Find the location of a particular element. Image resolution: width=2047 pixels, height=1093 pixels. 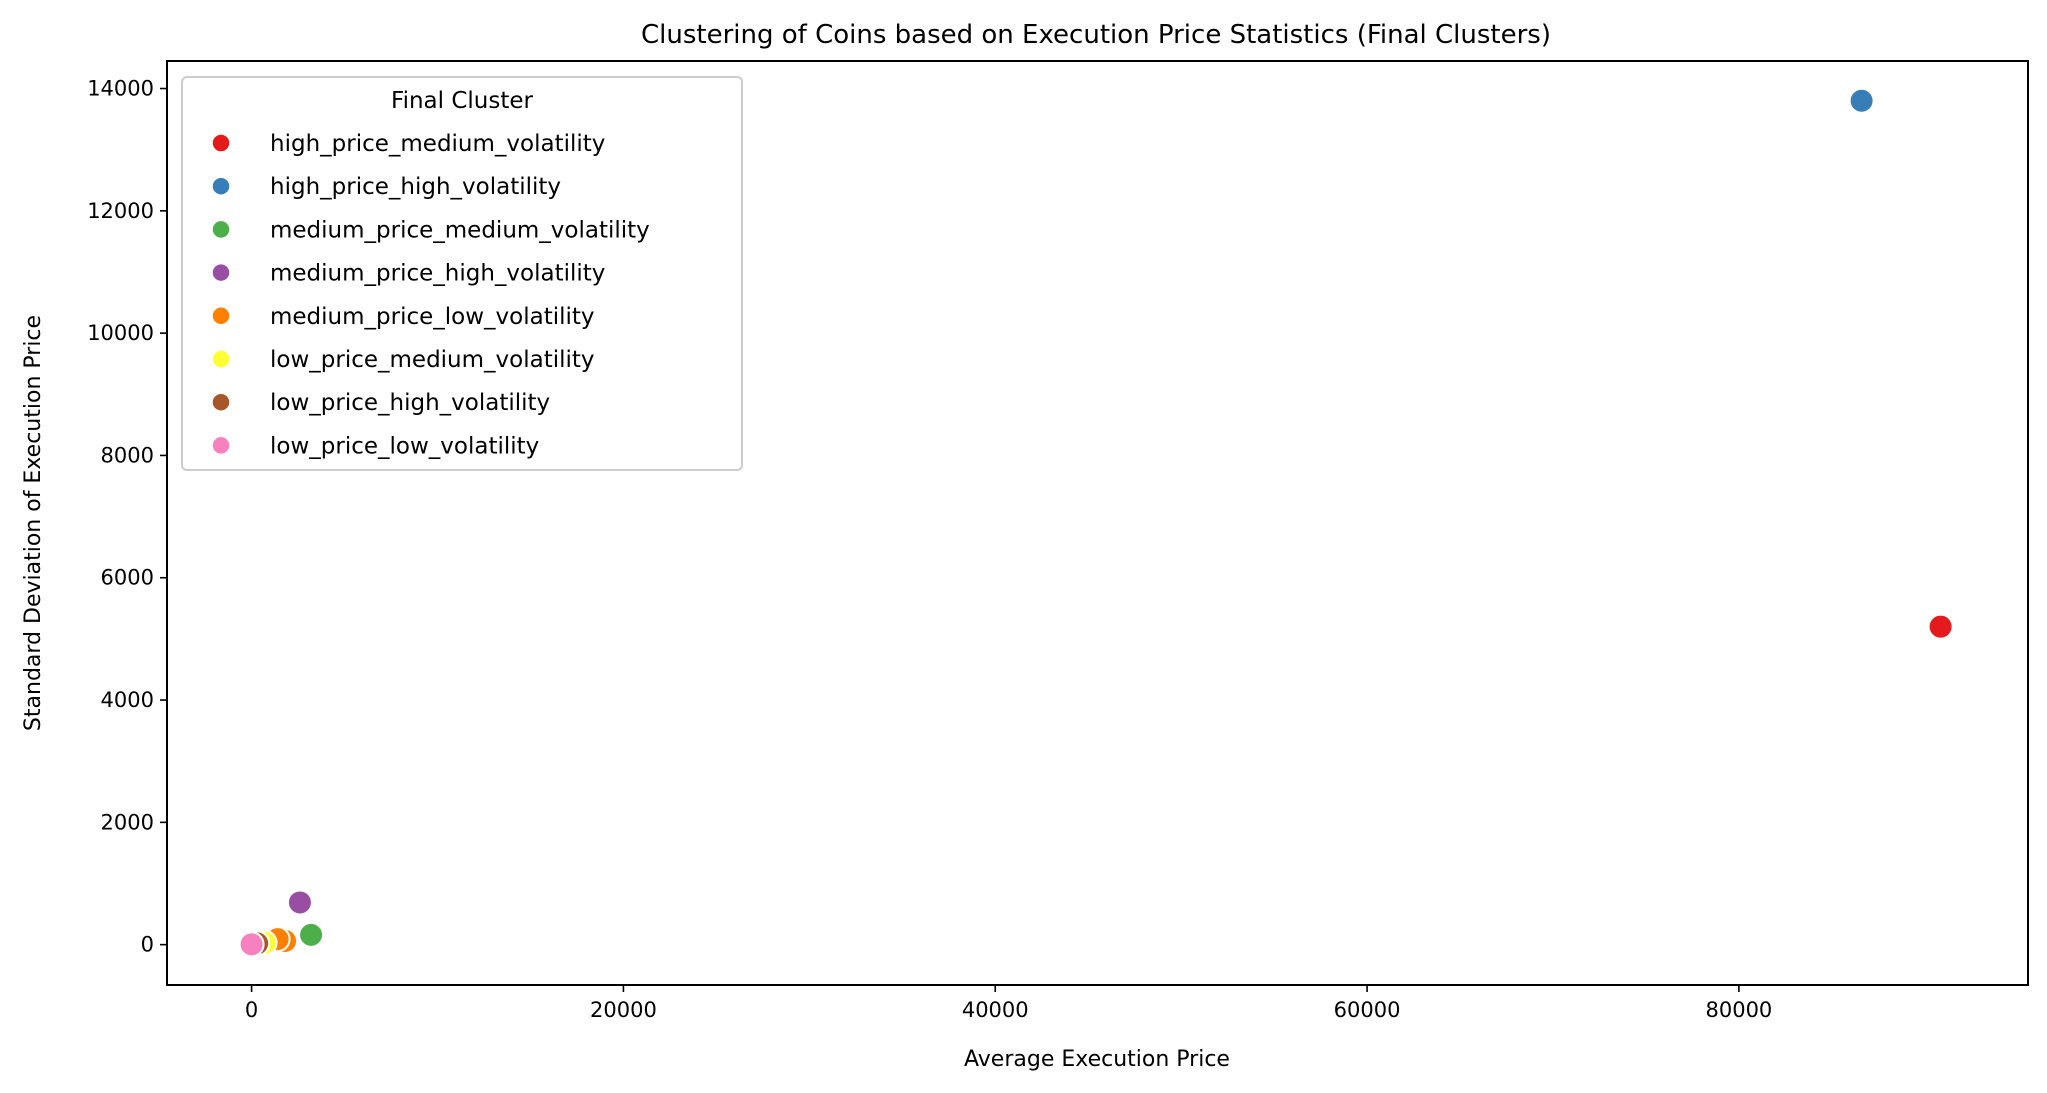

legend-box is located at coordinates (462, 273).